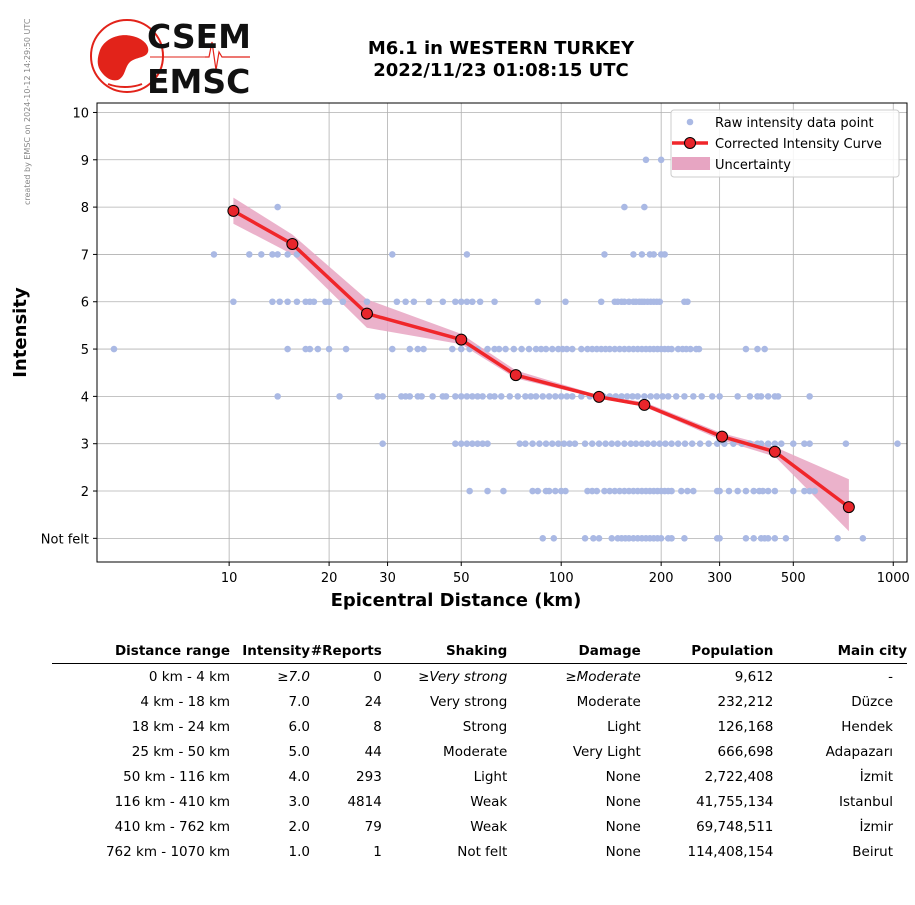 The height and width of the screenshot is (905, 915). What do you see at coordinates (177, 776) in the screenshot?
I see `table-cell: 50 km - 116 km` at bounding box center [177, 776].